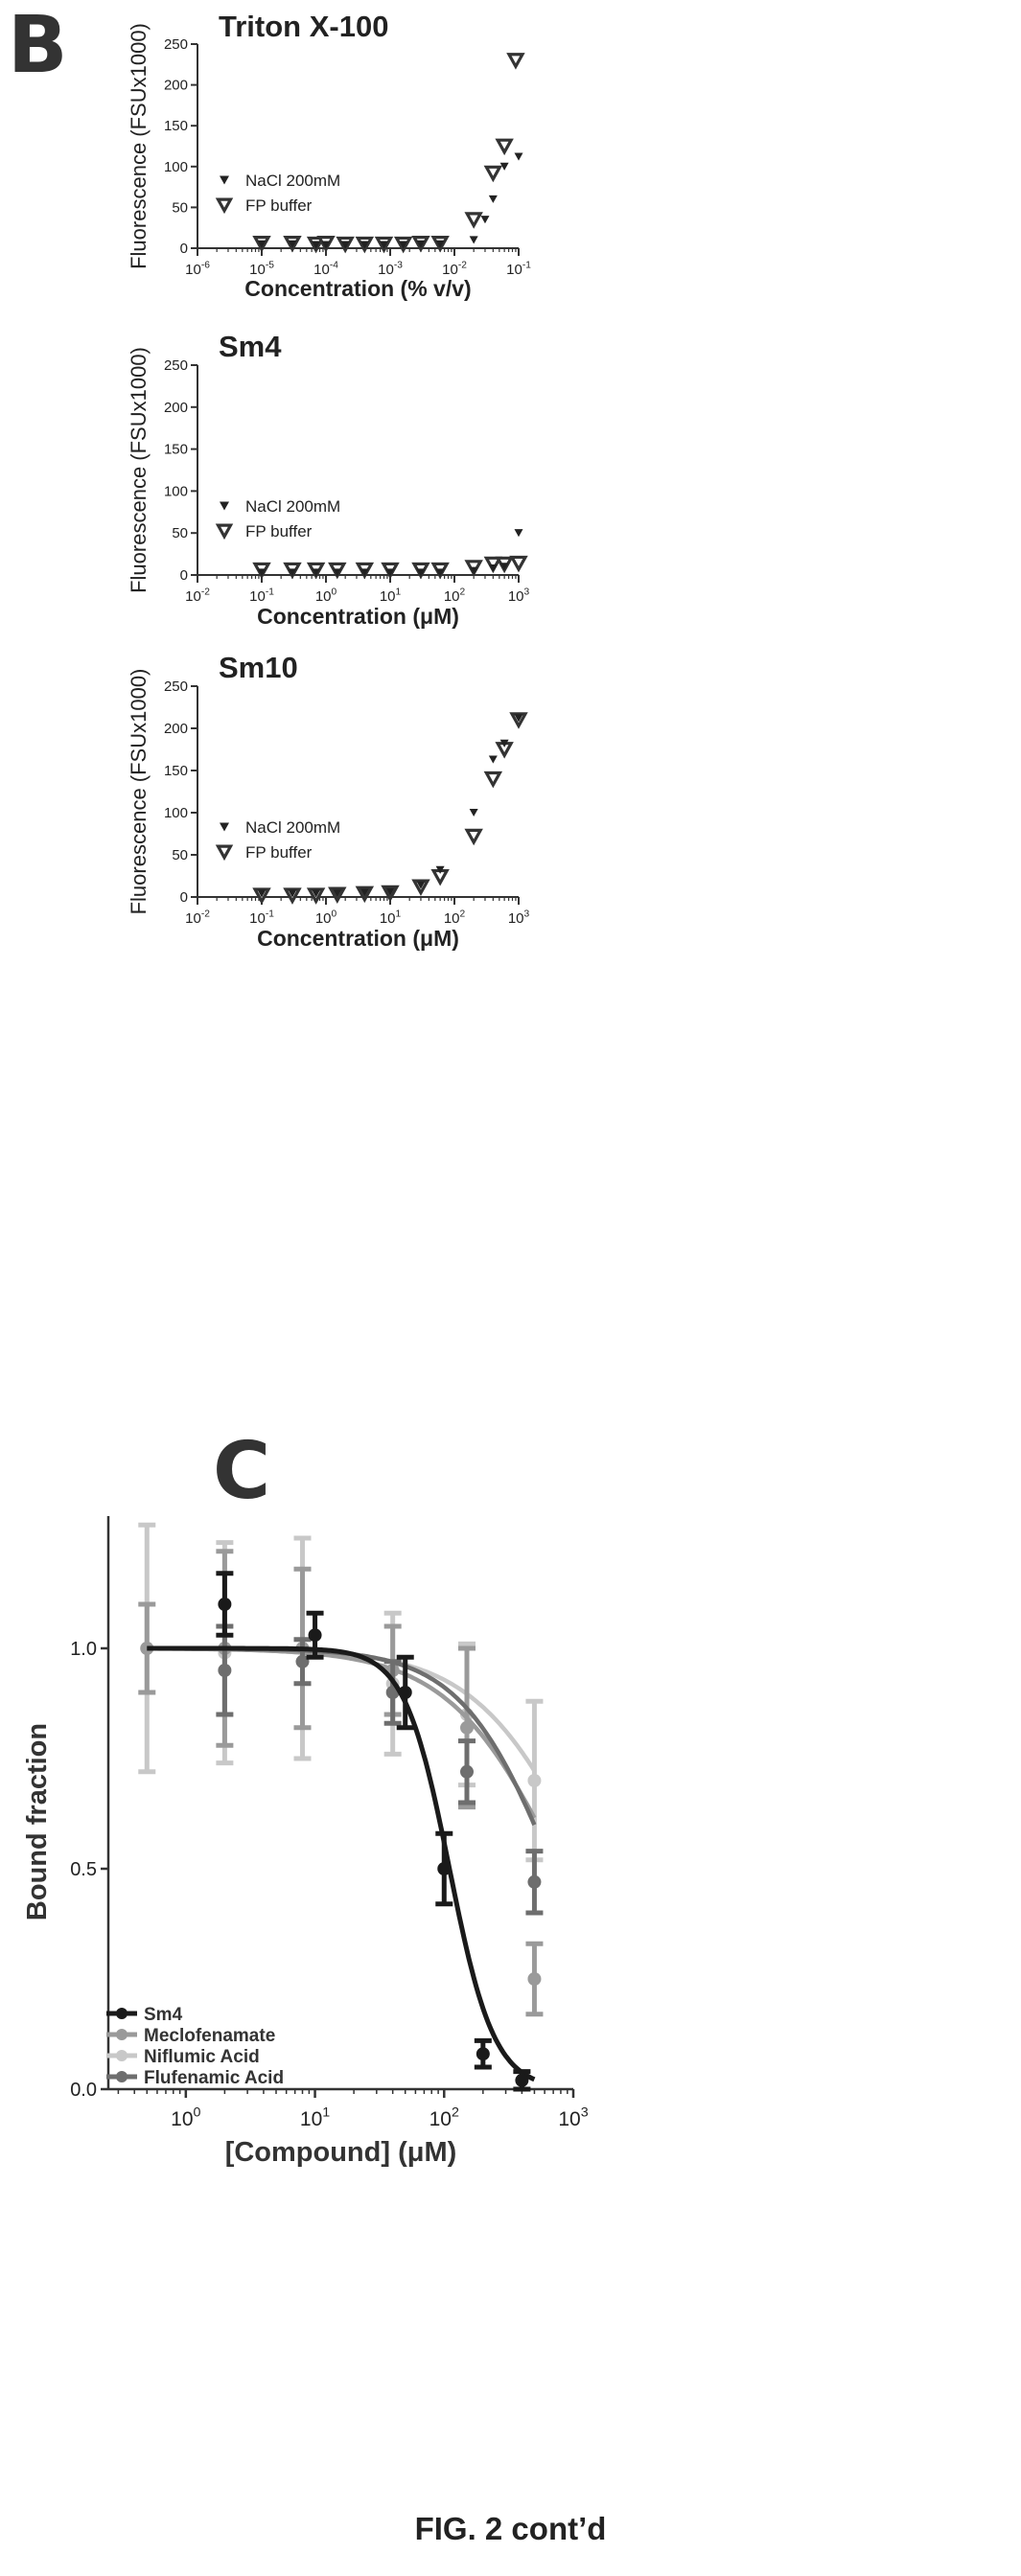 This screenshot has height=2576, width=1021. I want to click on figure-caption: FIG. 2 cont’d, so click(510, 2528).